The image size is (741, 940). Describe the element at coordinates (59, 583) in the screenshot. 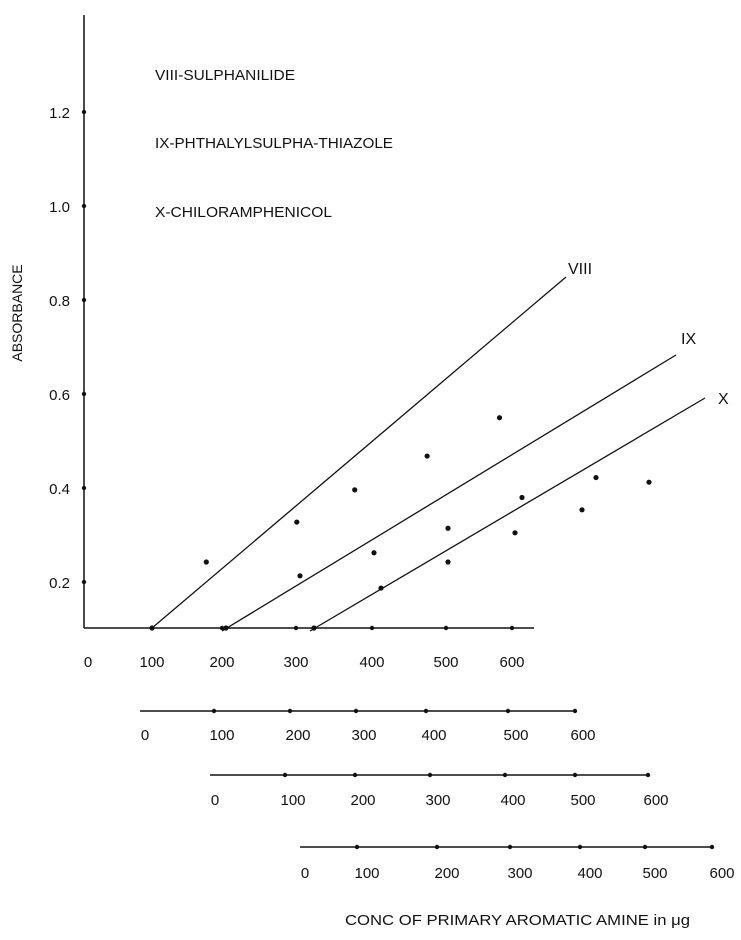

I see `y-tick-label: 0.2` at that location.